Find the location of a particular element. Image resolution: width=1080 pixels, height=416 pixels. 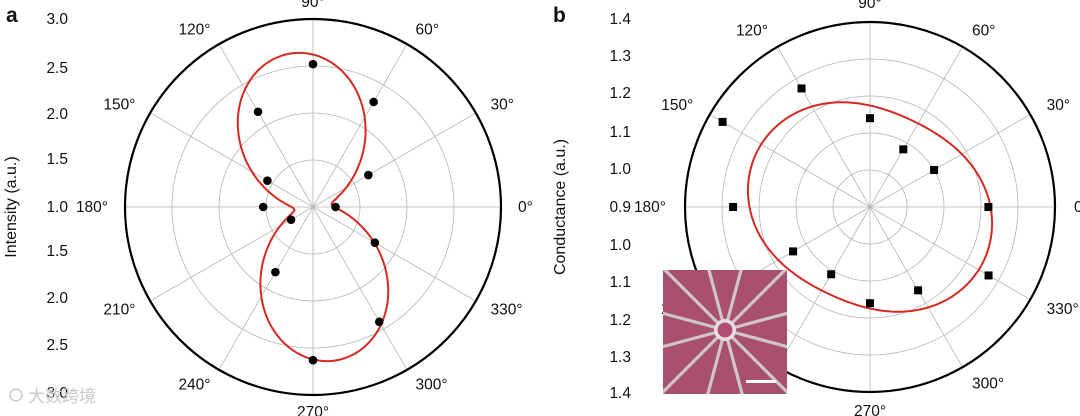

panel-a-y-axis-label: Intensity (a.u.) is located at coordinates (11, 206).